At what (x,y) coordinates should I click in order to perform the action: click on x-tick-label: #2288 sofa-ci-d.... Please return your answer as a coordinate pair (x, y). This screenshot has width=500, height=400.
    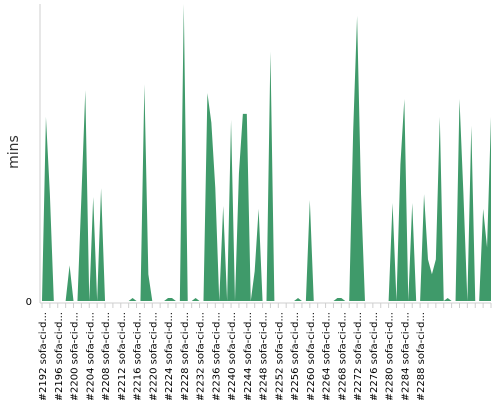
    Looking at the image, I should click on (421, 356).